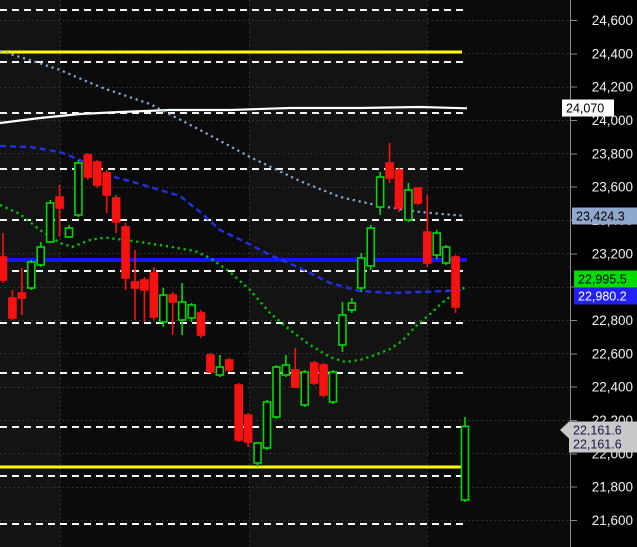  I want to click on y-axis-tick-label: 21,600, so click(612, 520).